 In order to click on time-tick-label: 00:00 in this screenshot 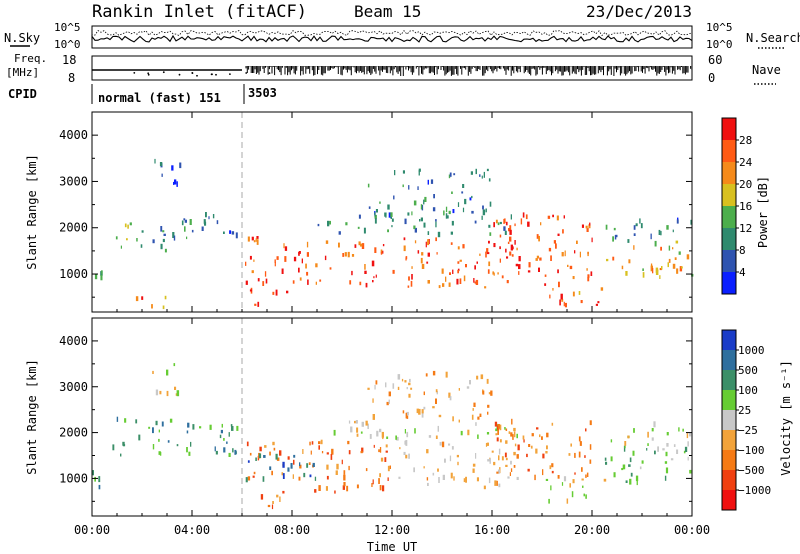, I will do `click(692, 530)`.